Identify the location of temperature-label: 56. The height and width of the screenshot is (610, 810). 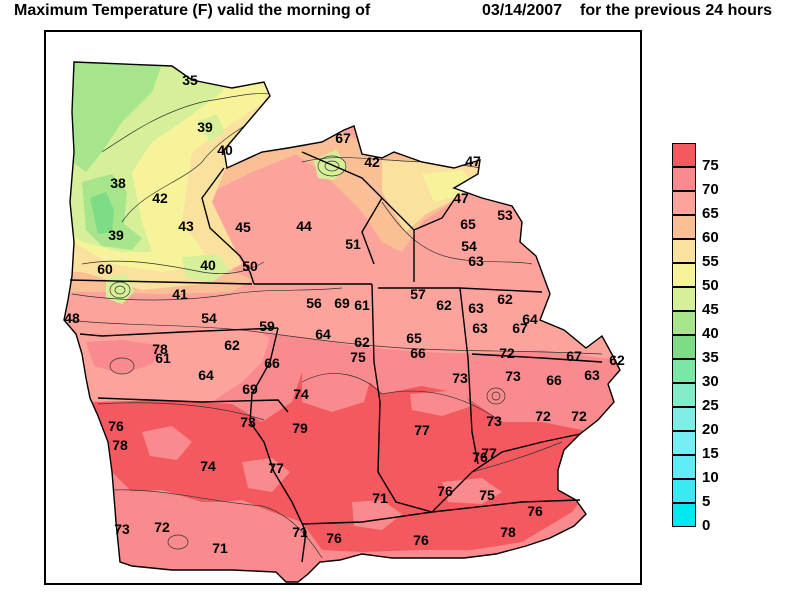
(314, 303).